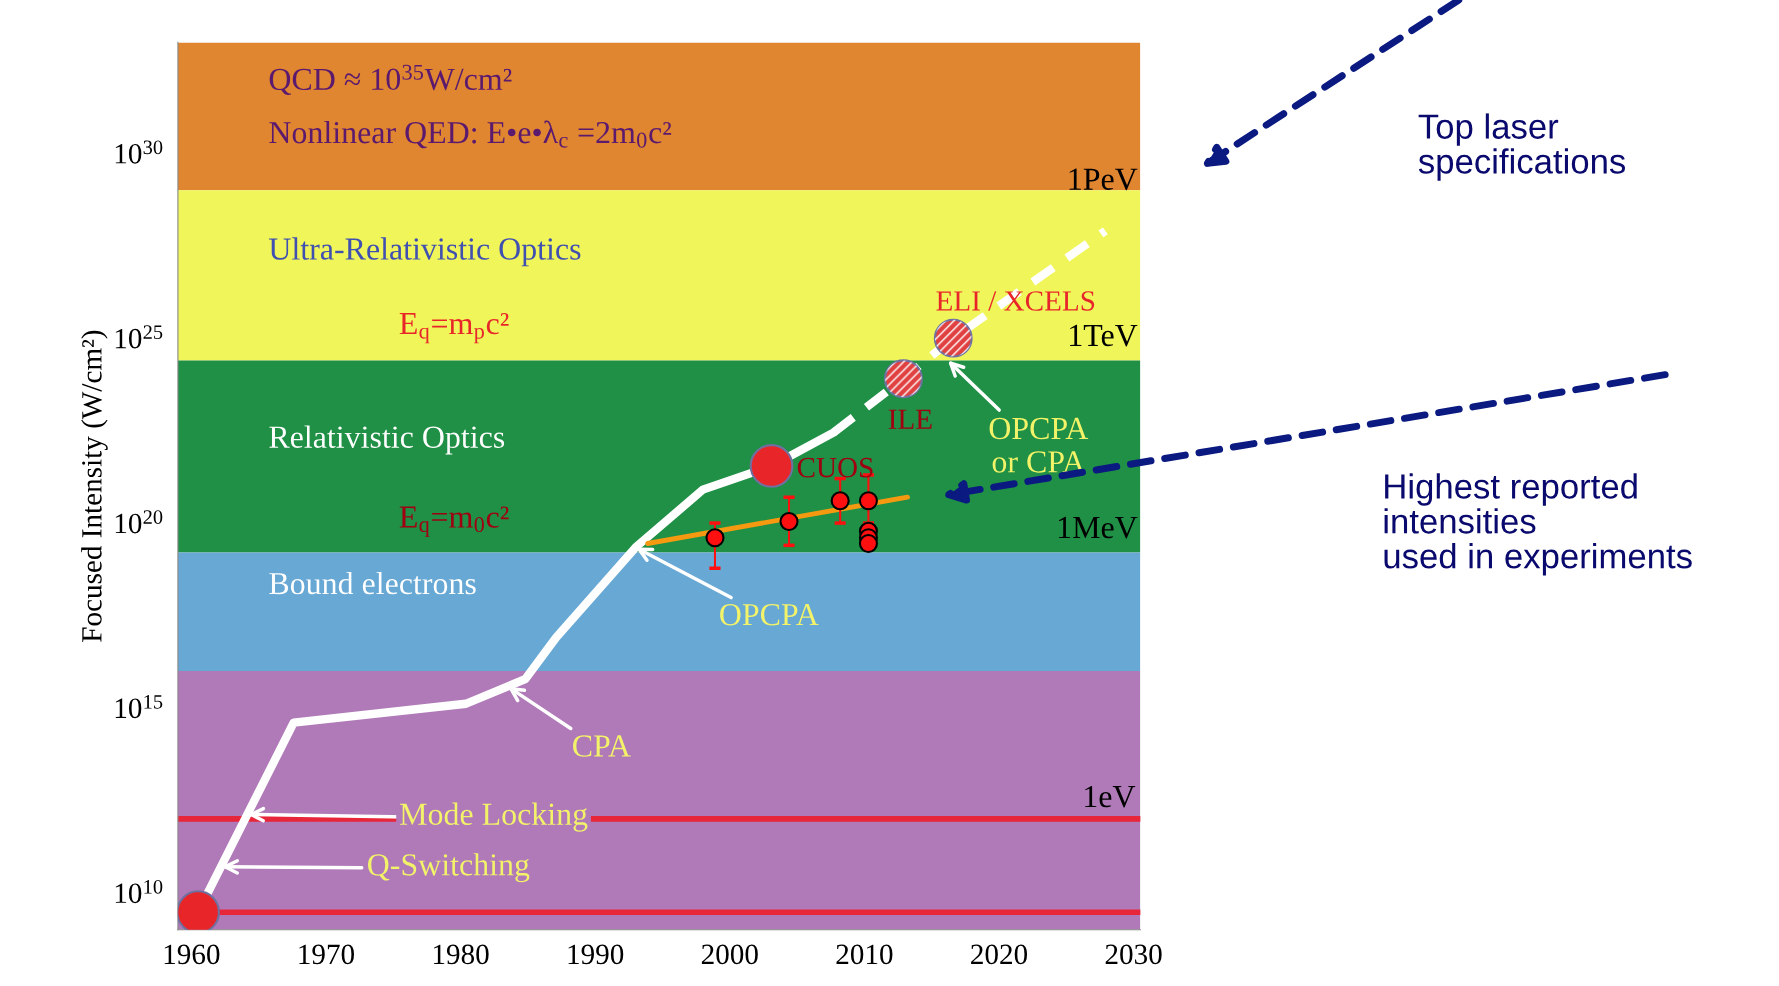 Image resolution: width=1779 pixels, height=986 pixels. Describe the element at coordinates (139, 707) in the screenshot. I see `y-tick-label: 10$^{15}$` at that location.